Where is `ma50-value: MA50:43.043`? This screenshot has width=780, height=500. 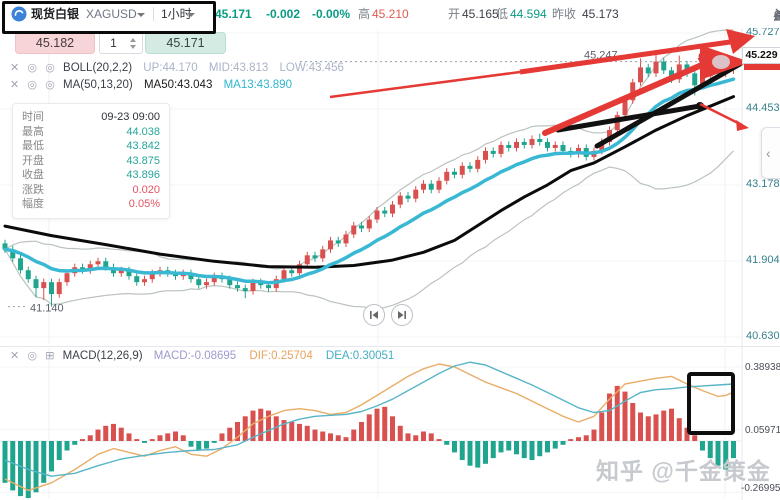 ma50-value: MA50:43.043 is located at coordinates (178, 85).